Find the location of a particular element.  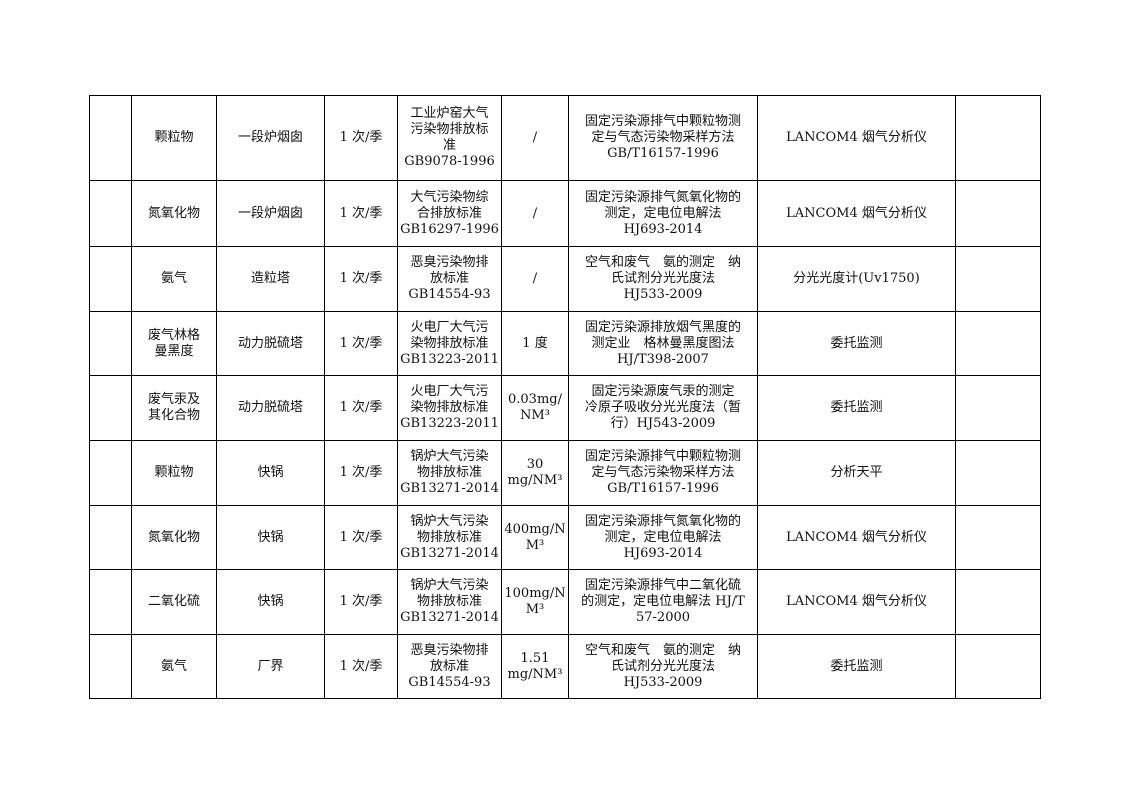

standard-cell: 大气污染物综 合排放标准 GB16297-1996 is located at coordinates (449, 213).